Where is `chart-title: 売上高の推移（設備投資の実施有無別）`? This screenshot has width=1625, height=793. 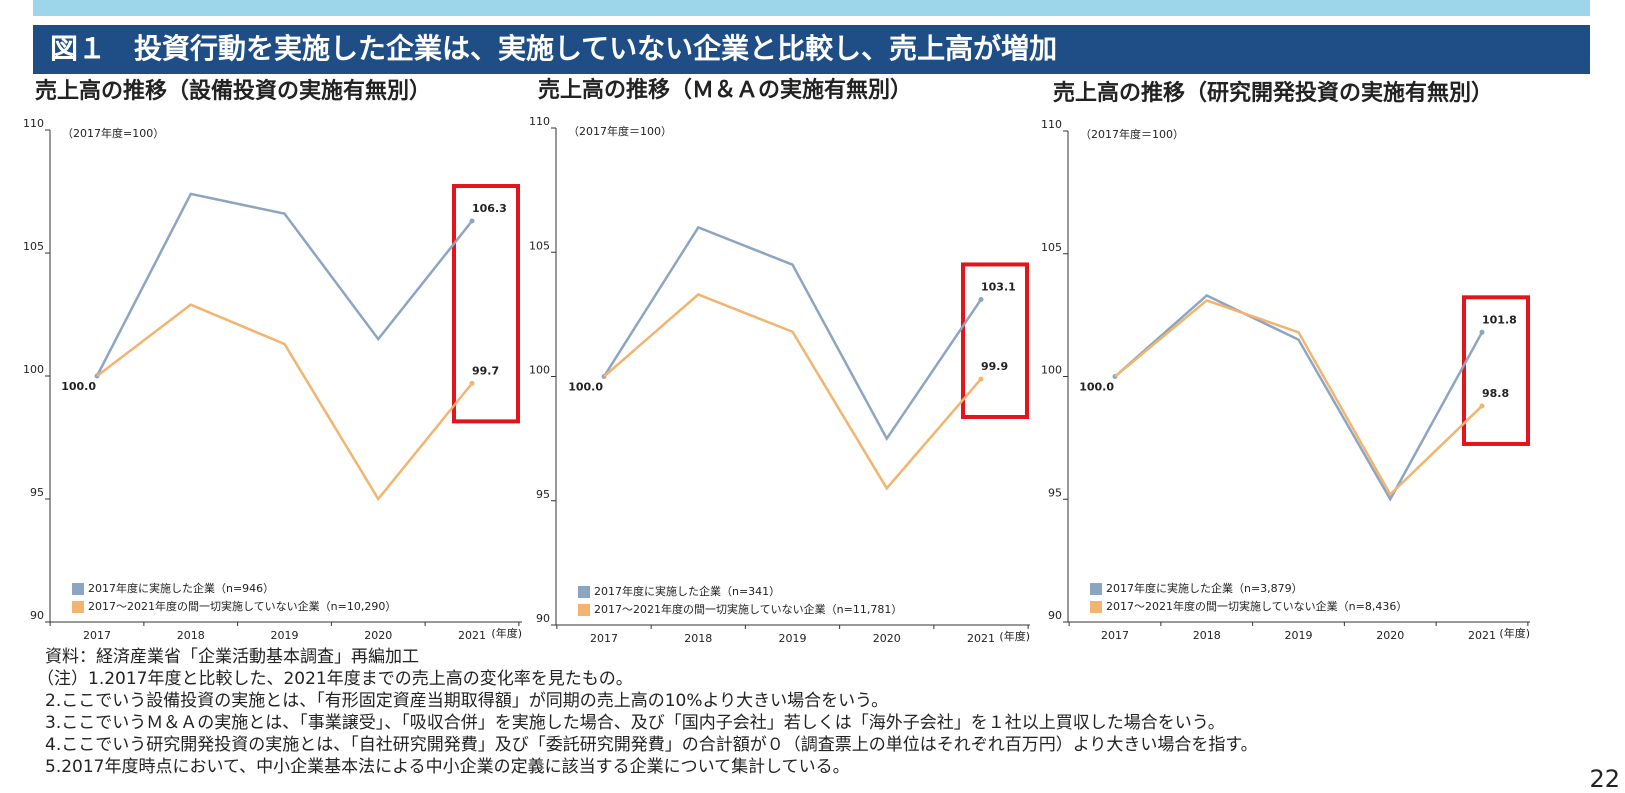 chart-title: 売上高の推移（設備投資の実施有無別） is located at coordinates (233, 91).